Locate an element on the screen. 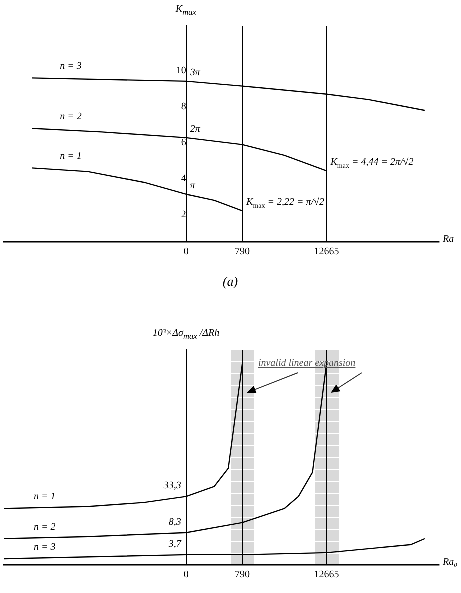  annotation: 8,3 is located at coordinates (175, 522).